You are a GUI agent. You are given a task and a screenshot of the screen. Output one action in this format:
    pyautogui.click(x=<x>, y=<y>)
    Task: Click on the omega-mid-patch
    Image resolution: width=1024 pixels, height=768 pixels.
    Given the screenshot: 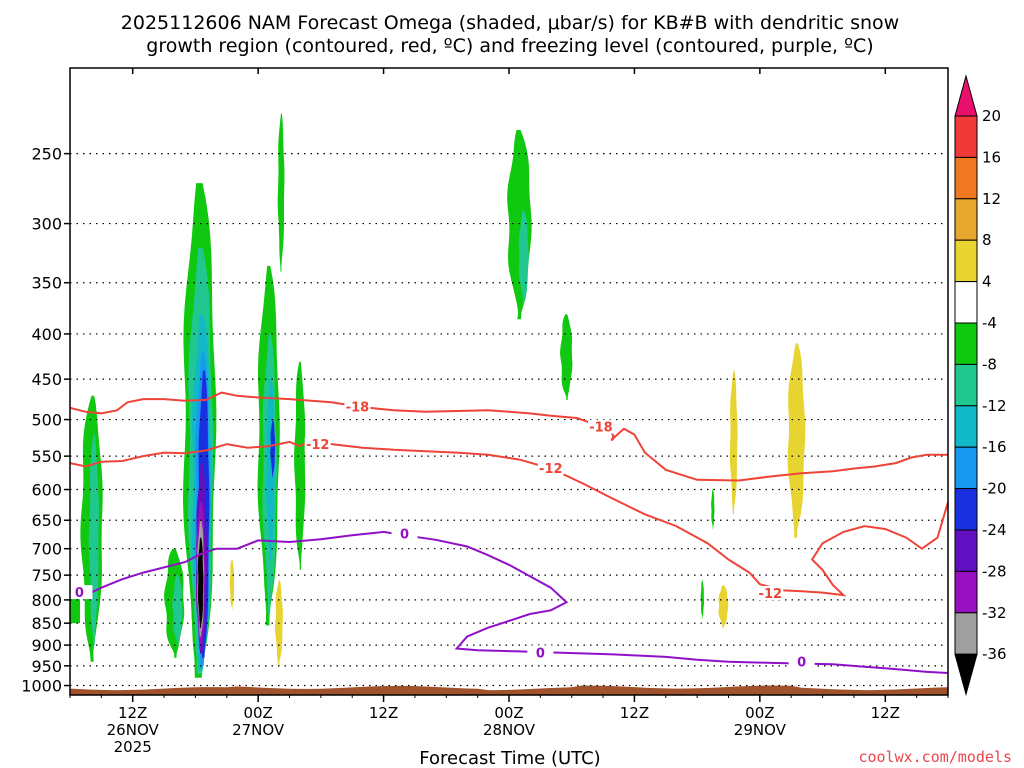 What is the action you would take?
    pyautogui.click(x=566, y=357)
    